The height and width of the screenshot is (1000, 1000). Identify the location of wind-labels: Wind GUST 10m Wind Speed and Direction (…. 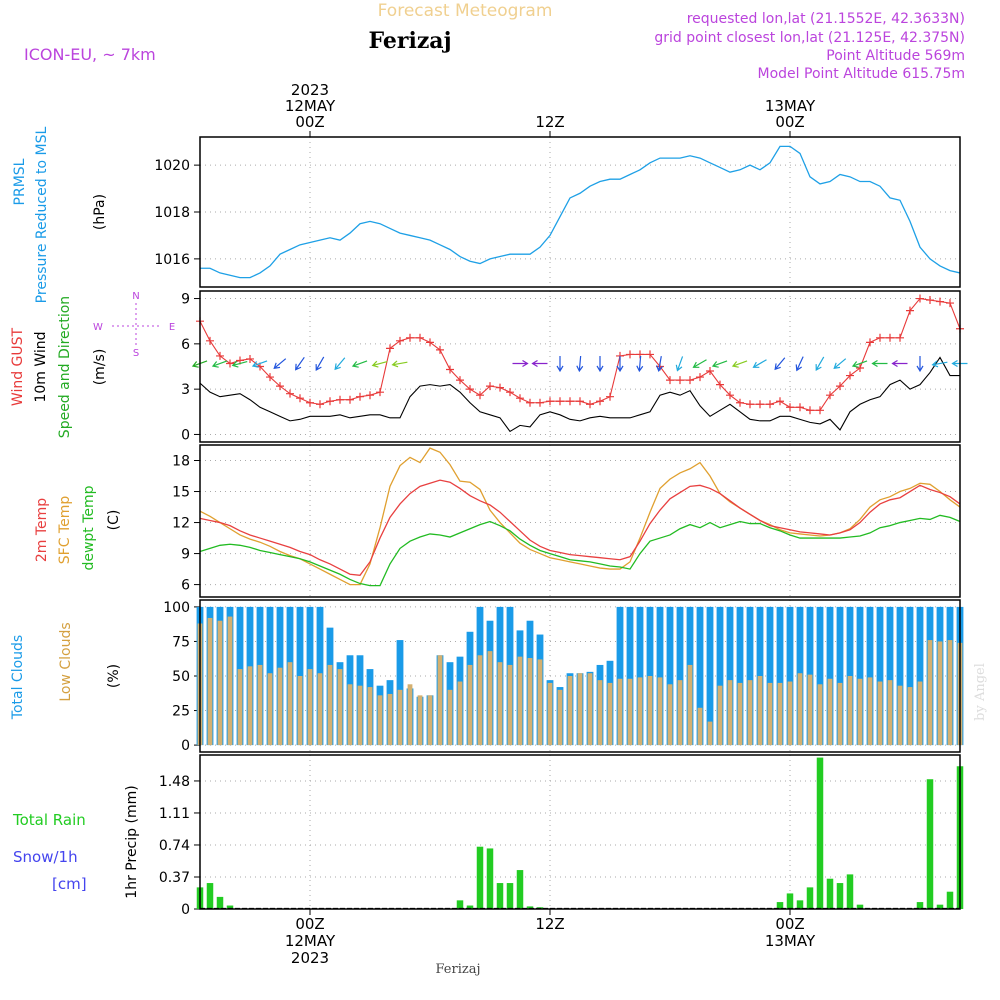
(92, 364).